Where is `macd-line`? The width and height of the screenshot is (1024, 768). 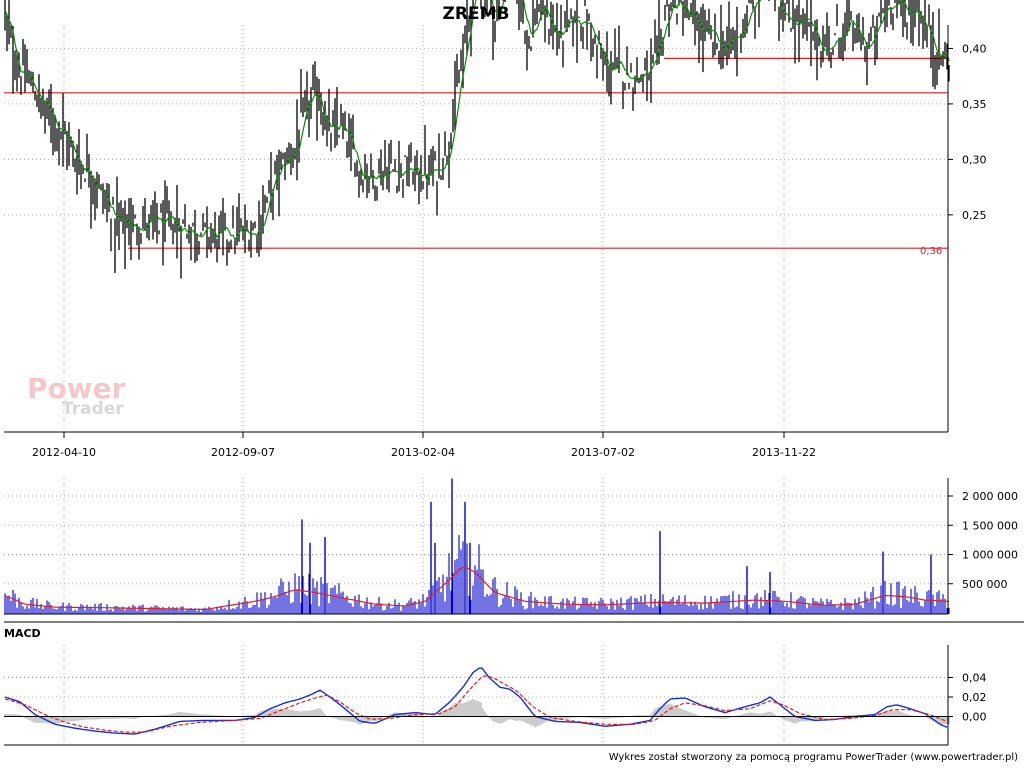 macd-line is located at coordinates (476, 701).